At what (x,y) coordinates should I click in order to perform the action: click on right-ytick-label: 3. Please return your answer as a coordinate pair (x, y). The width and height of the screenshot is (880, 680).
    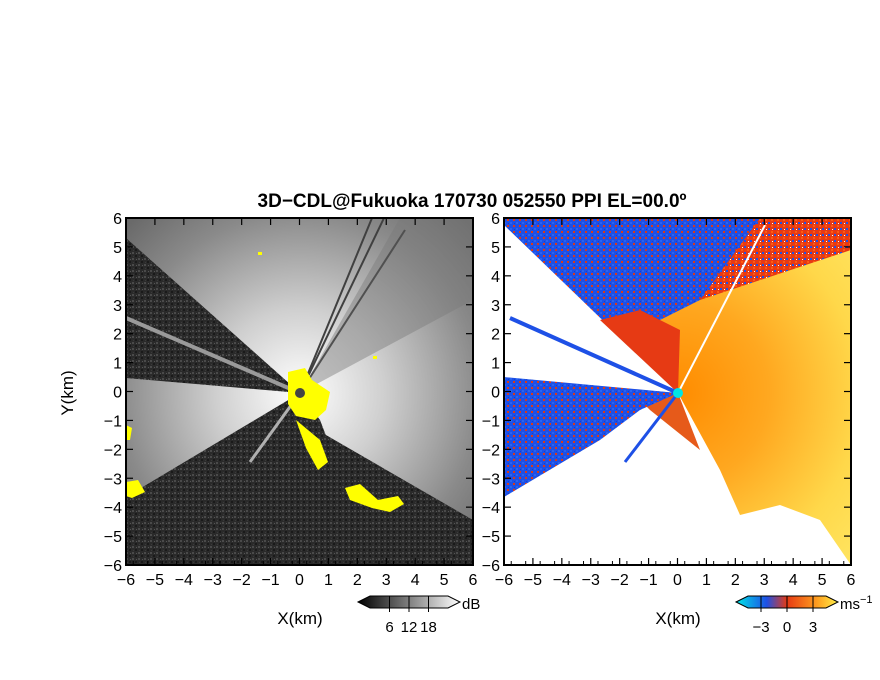
    Looking at the image, I should click on (495, 306).